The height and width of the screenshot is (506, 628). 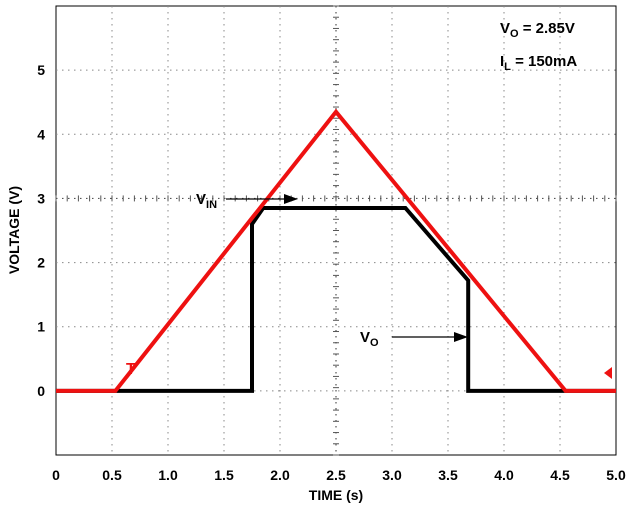 What do you see at coordinates (608, 373) in the screenshot?
I see `edge-marker-icon` at bounding box center [608, 373].